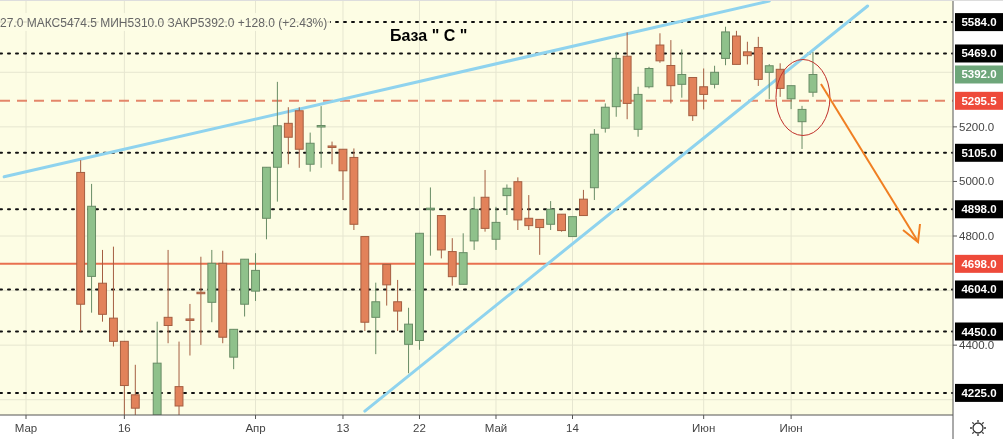  Describe the element at coordinates (429, 35) in the screenshot. I see `annotation: База " С "` at that location.